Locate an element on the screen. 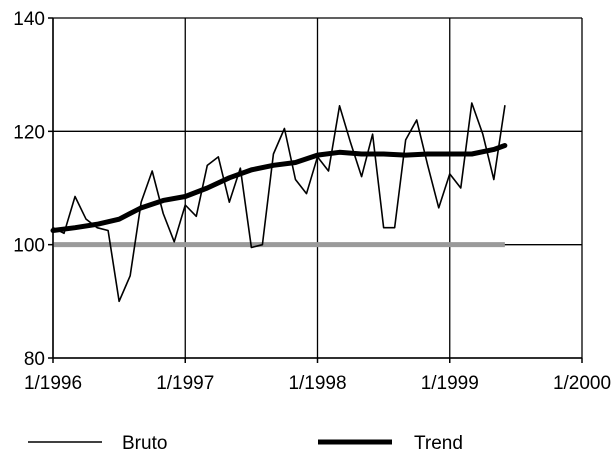 The height and width of the screenshot is (458, 616). x-tick-label: 1/1996 is located at coordinates (53, 383).